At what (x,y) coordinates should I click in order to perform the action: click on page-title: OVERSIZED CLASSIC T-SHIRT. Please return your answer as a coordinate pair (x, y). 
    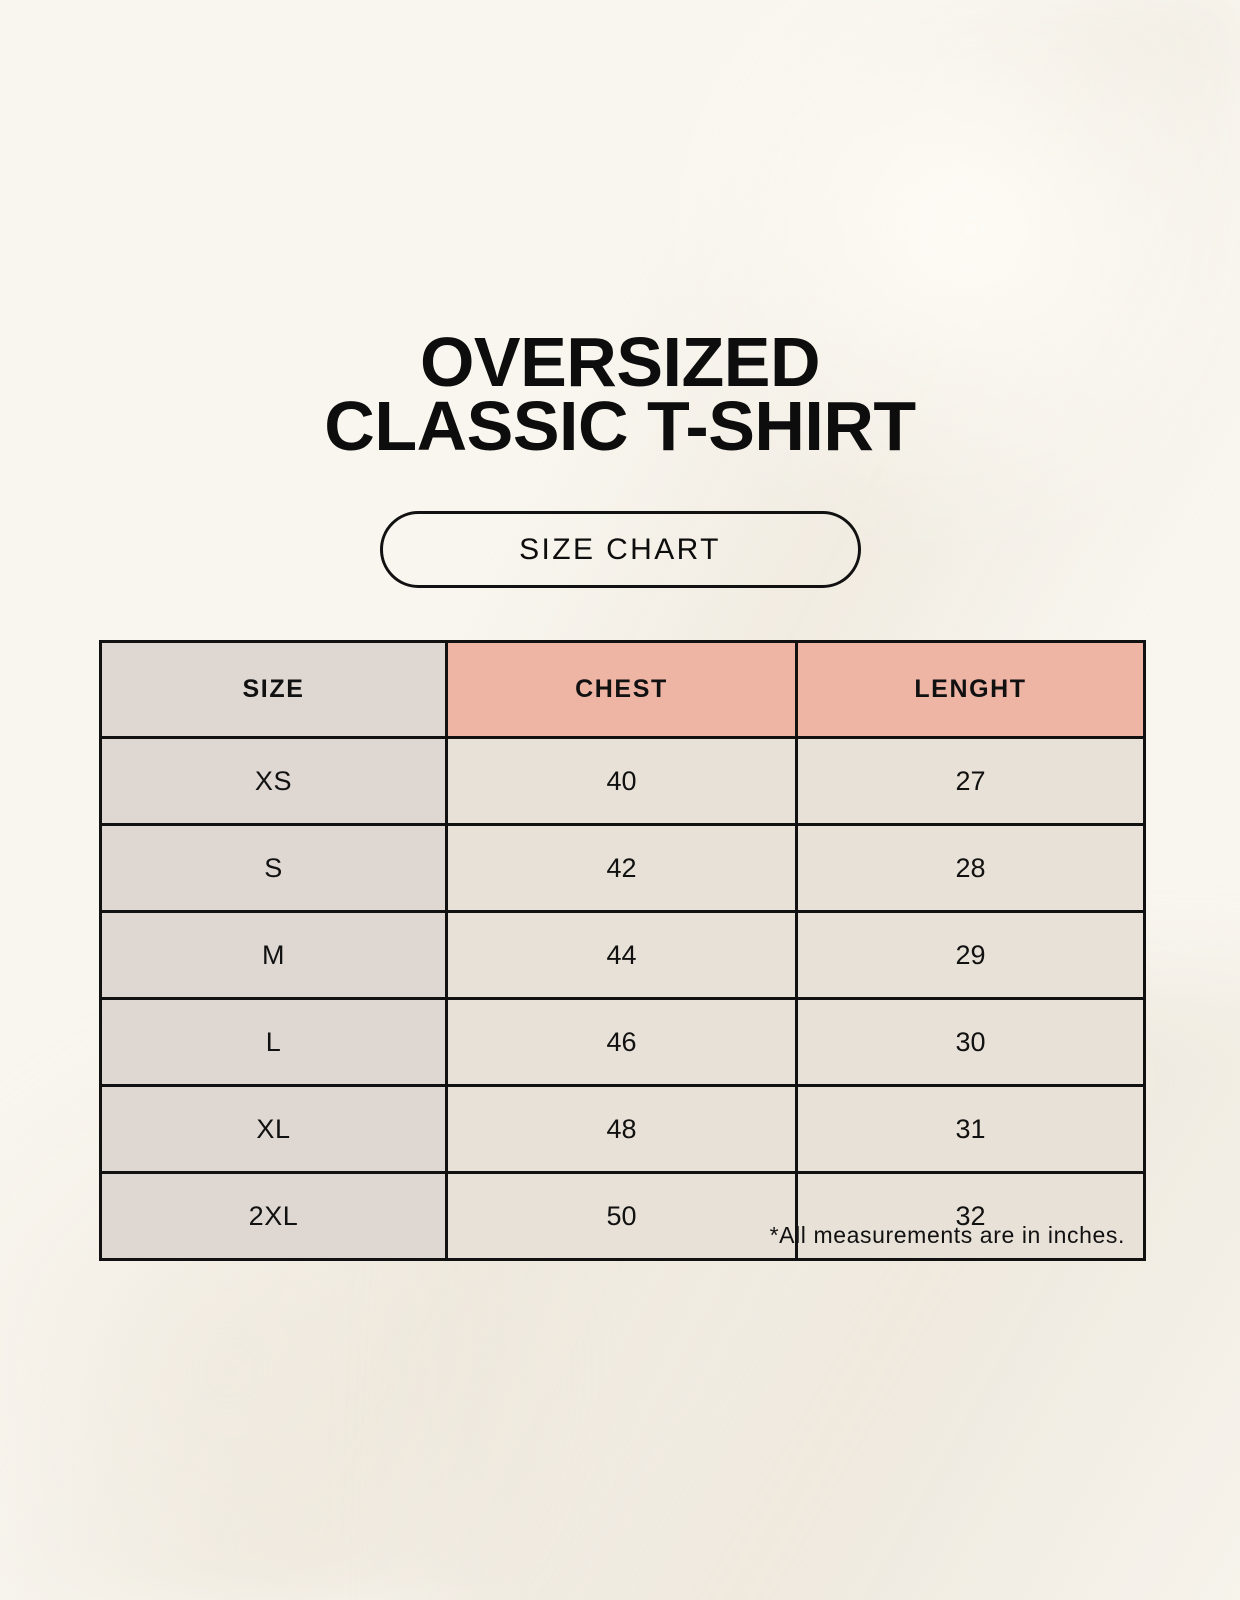
    Looking at the image, I should click on (620, 394).